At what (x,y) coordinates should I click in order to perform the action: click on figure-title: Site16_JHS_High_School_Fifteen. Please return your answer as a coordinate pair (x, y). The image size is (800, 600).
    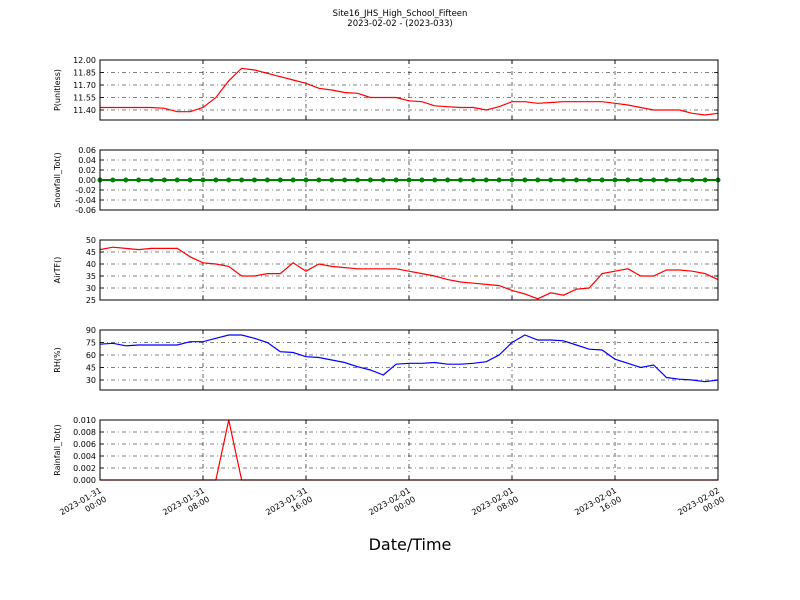
    Looking at the image, I should click on (400, 14).